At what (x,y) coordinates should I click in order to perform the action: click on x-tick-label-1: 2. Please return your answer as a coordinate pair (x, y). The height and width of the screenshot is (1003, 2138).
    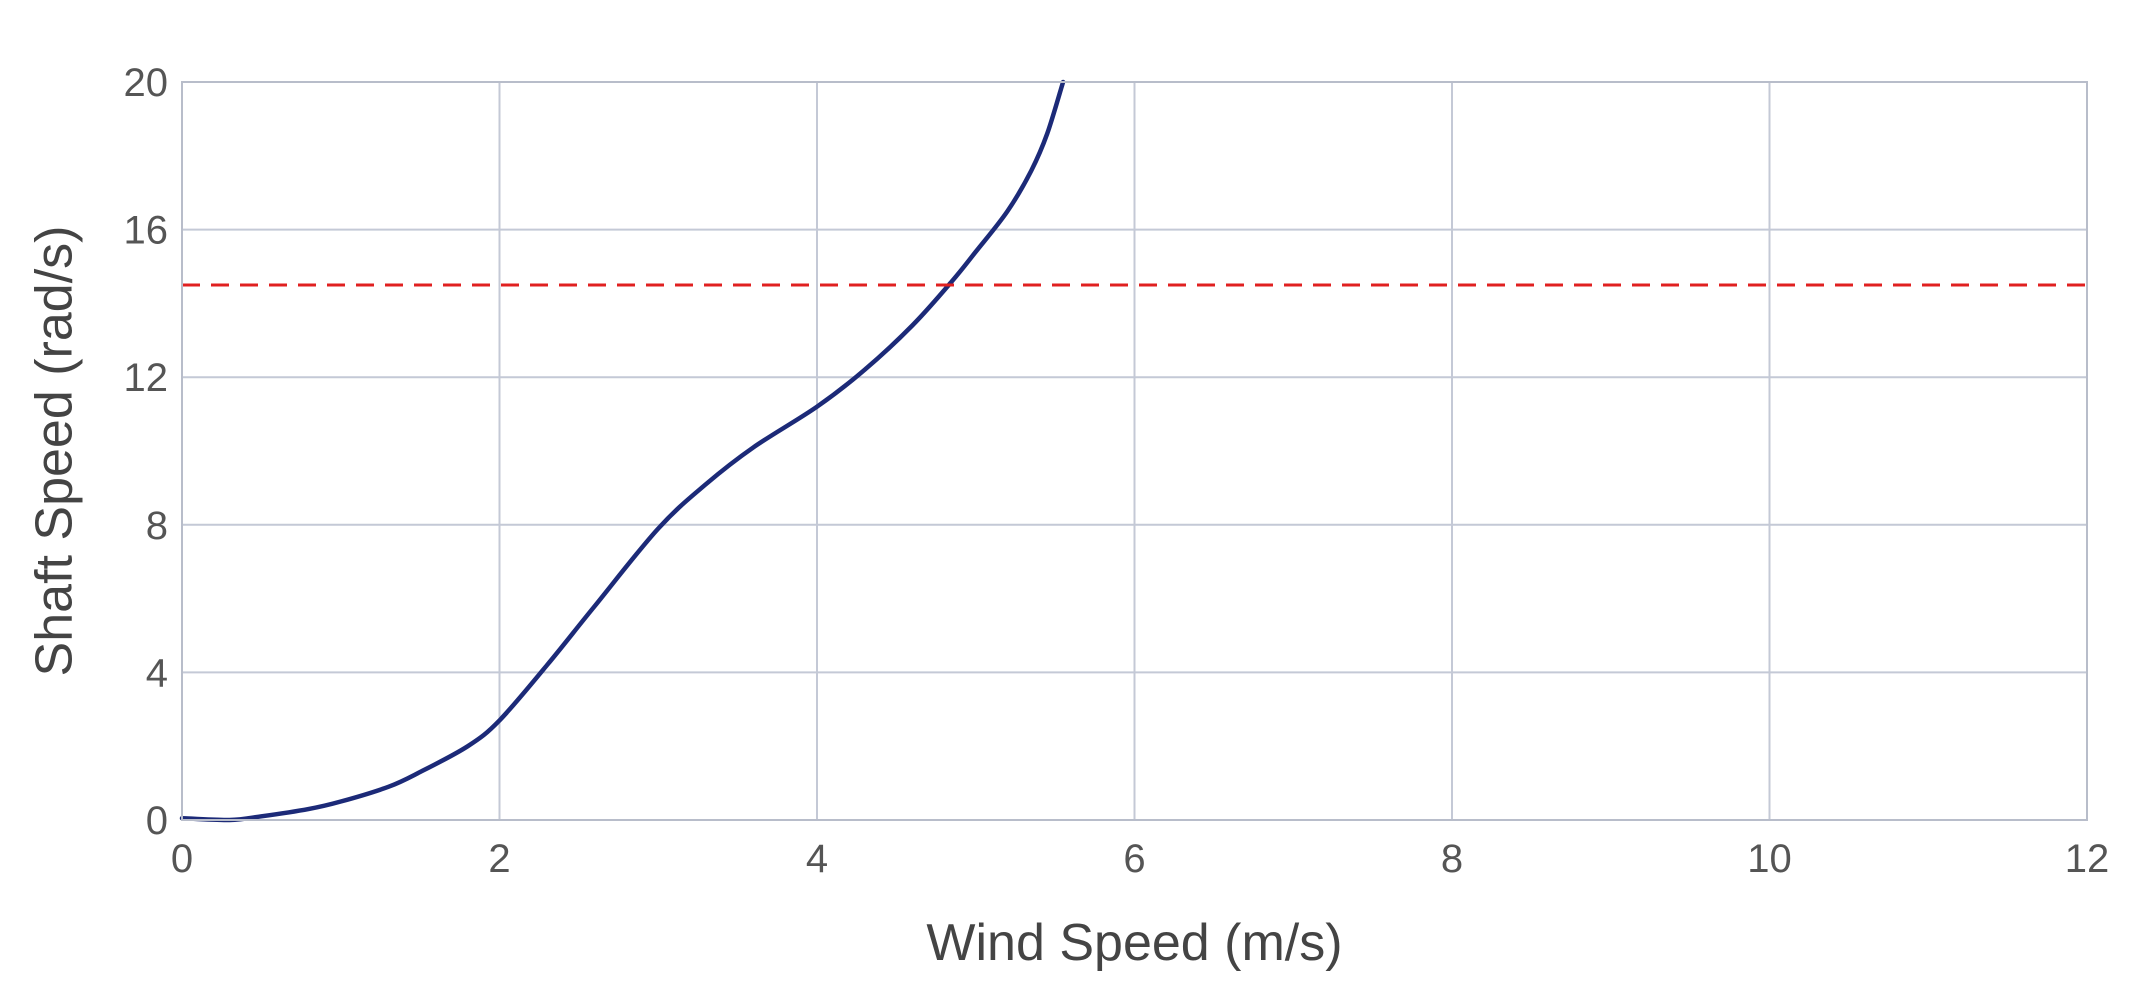
    Looking at the image, I should click on (499, 859).